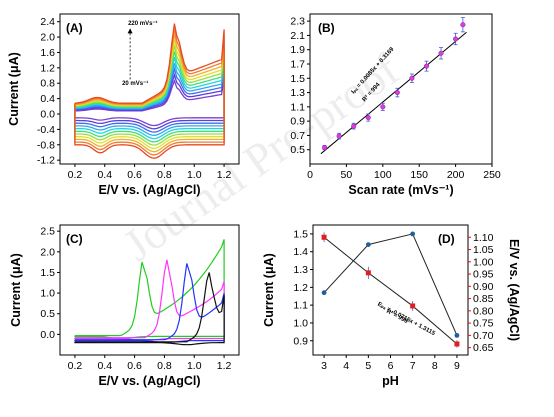 The height and width of the screenshot is (417, 554). What do you see at coordinates (483, 238) in the screenshot?
I see `y2-tick-label: 1.10` at bounding box center [483, 238].